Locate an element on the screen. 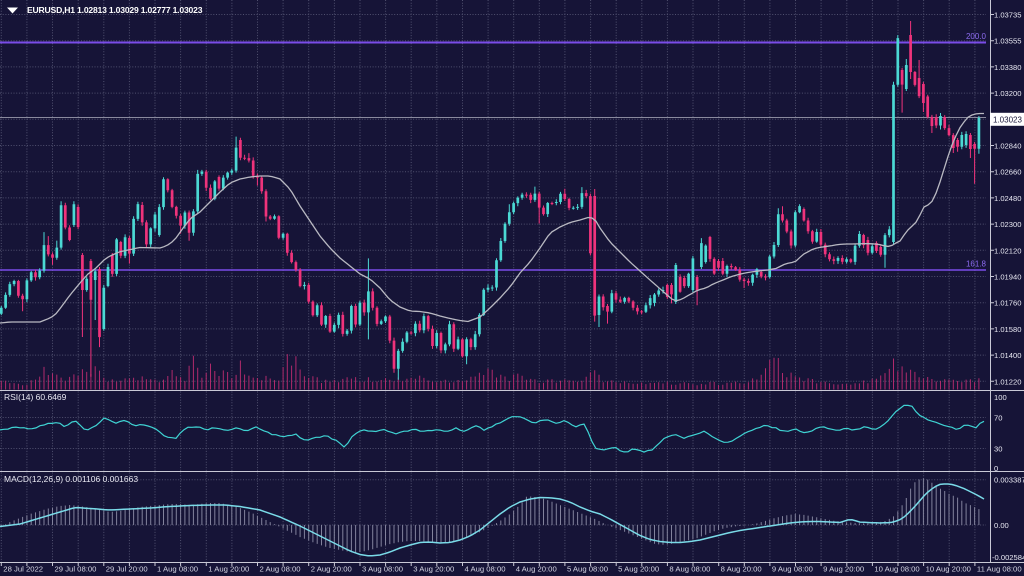 The height and width of the screenshot is (576, 1024). svg-text: 29 Jul 20:00 is located at coordinates (127, 569).